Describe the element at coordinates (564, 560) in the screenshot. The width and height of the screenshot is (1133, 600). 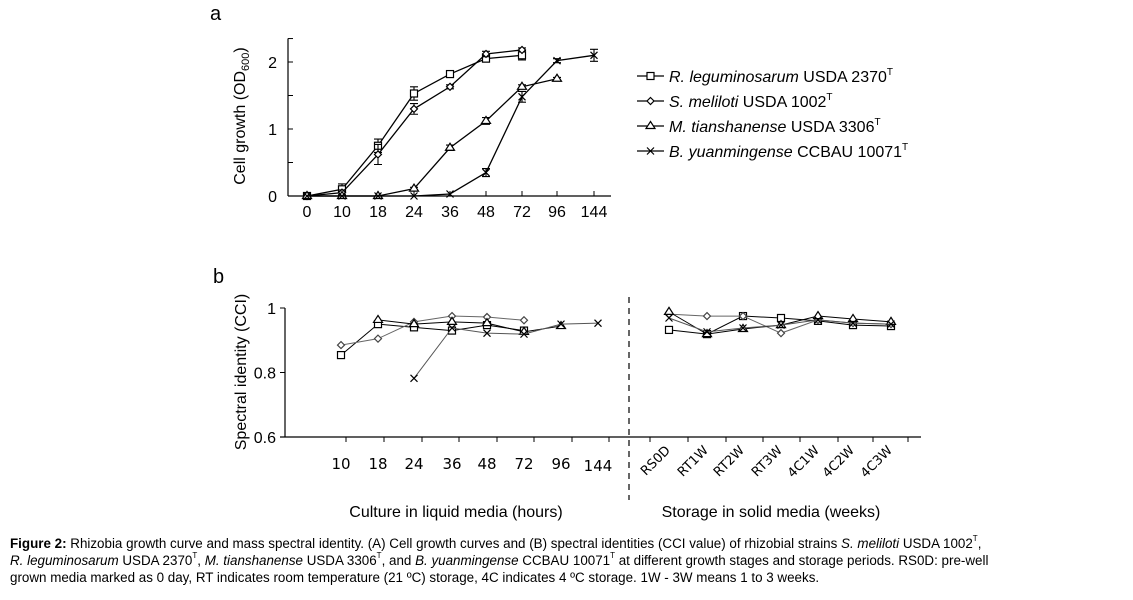
I see `caption-text: CCBAU 10071` at that location.